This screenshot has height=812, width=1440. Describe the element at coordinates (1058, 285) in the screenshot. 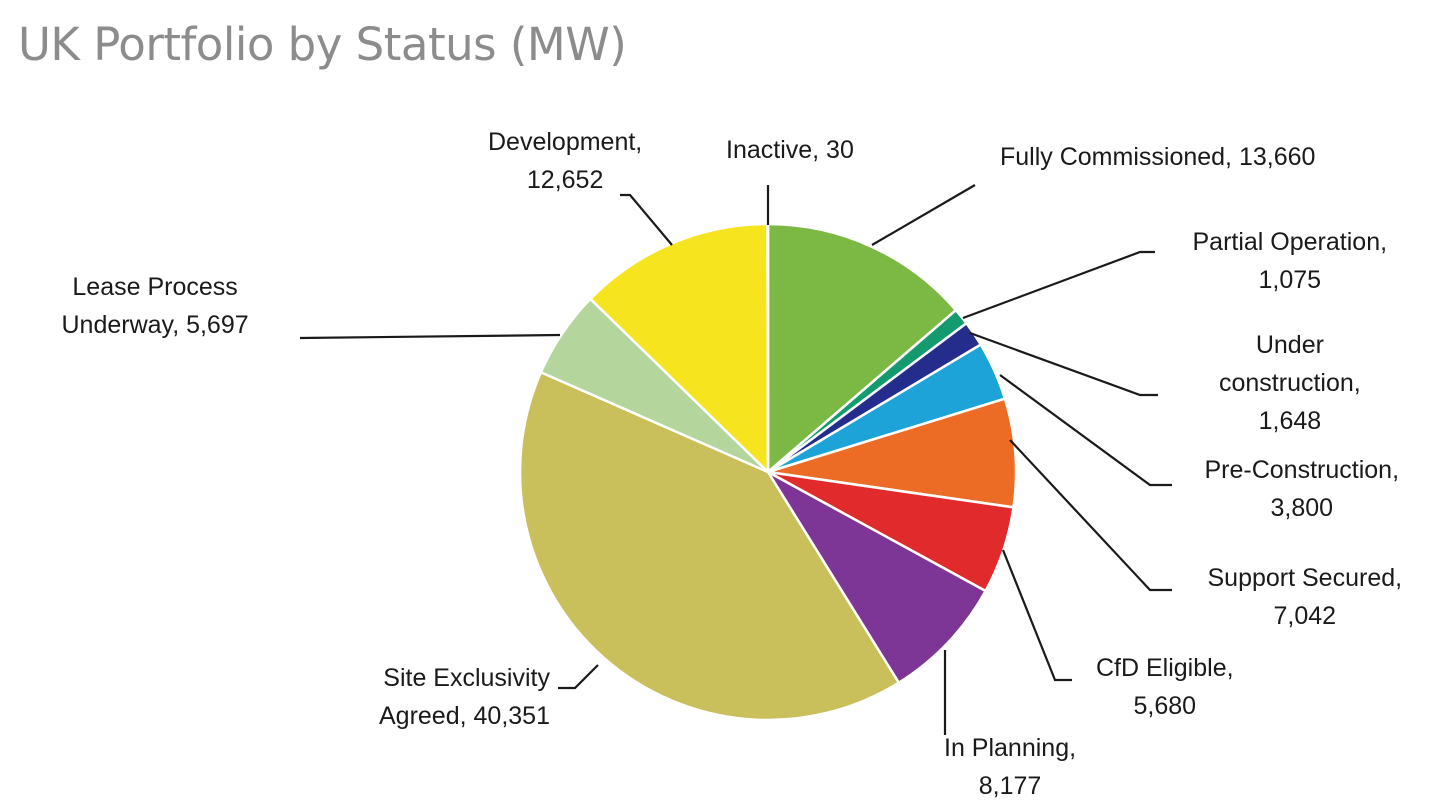

I see `leader-line-partial-operation` at that location.